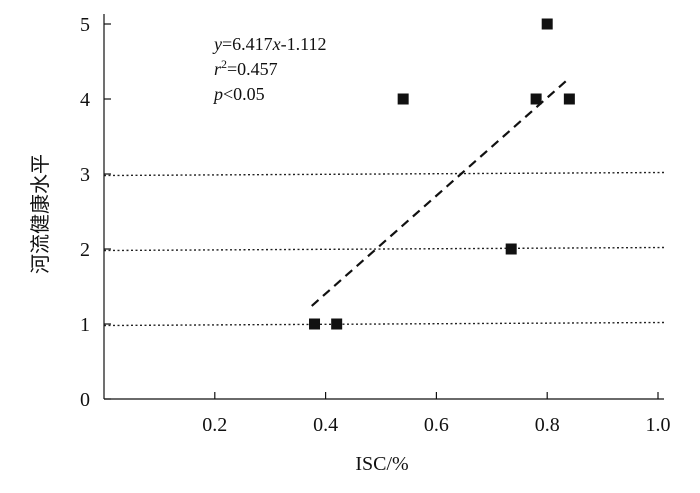  Describe the element at coordinates (658, 425) in the screenshot. I see `x-tick-label-1.0: 1.0` at that location.